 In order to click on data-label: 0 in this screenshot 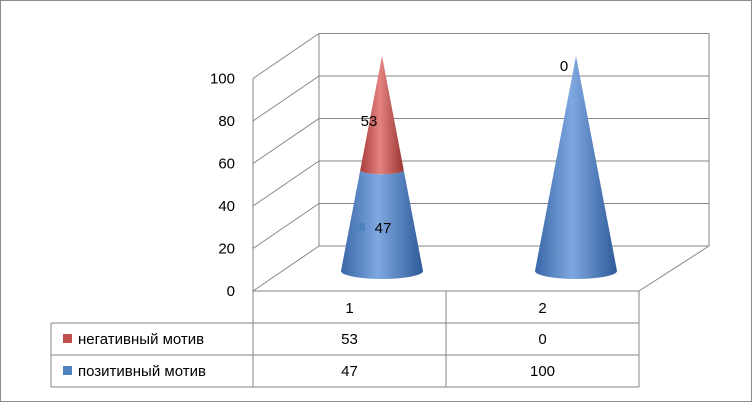, I will do `click(564, 66)`.